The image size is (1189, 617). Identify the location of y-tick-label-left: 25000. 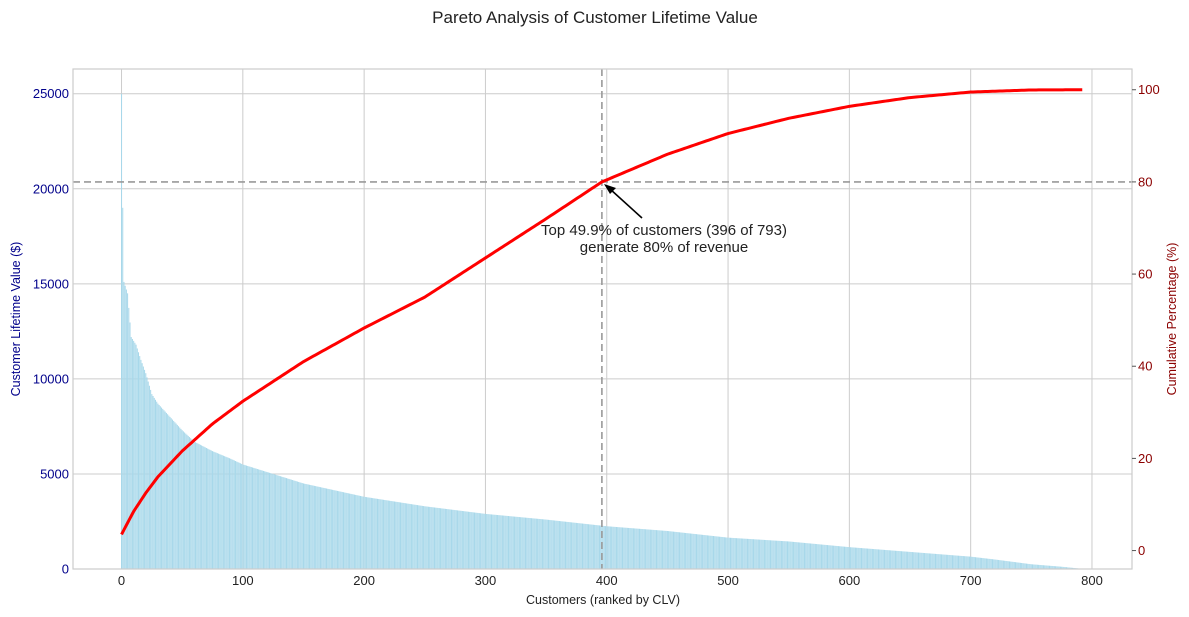
(51, 93).